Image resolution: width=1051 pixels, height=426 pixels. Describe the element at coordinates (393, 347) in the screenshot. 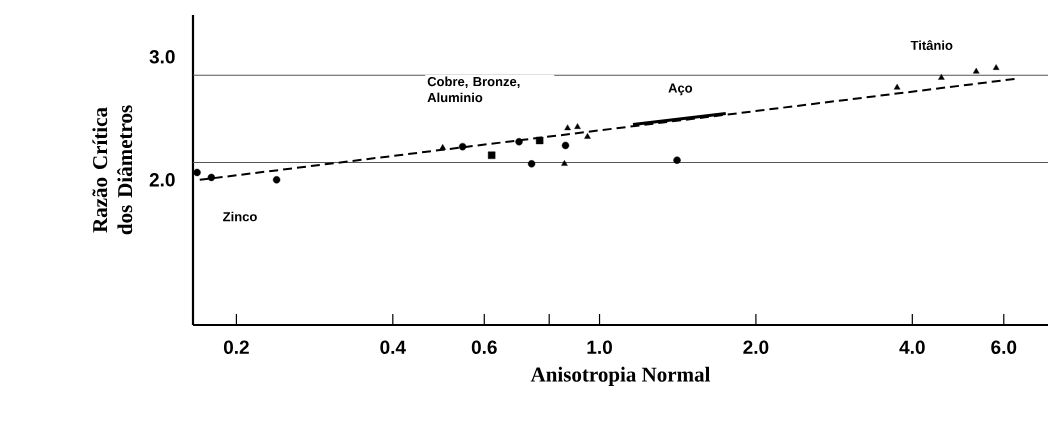

I see `x-tick-label: 0.4` at that location.